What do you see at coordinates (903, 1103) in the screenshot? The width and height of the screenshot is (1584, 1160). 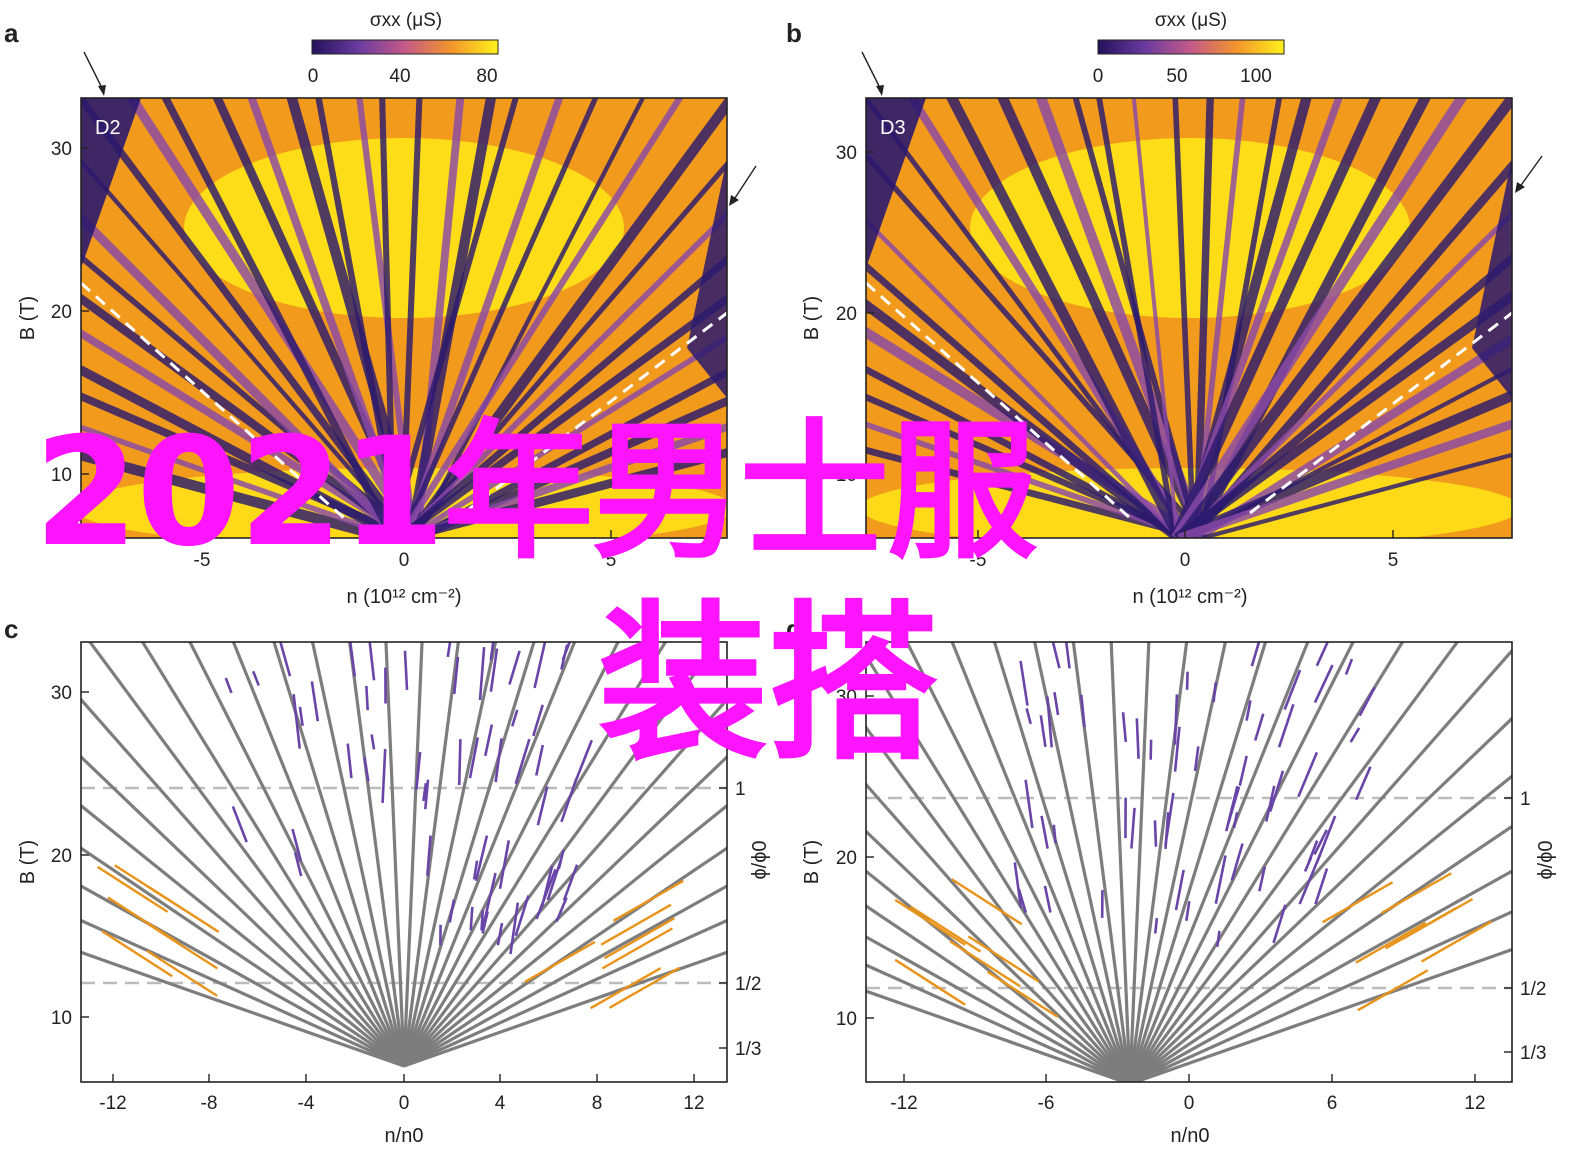 I see `x-tick-d-neg12: -12` at bounding box center [903, 1103].